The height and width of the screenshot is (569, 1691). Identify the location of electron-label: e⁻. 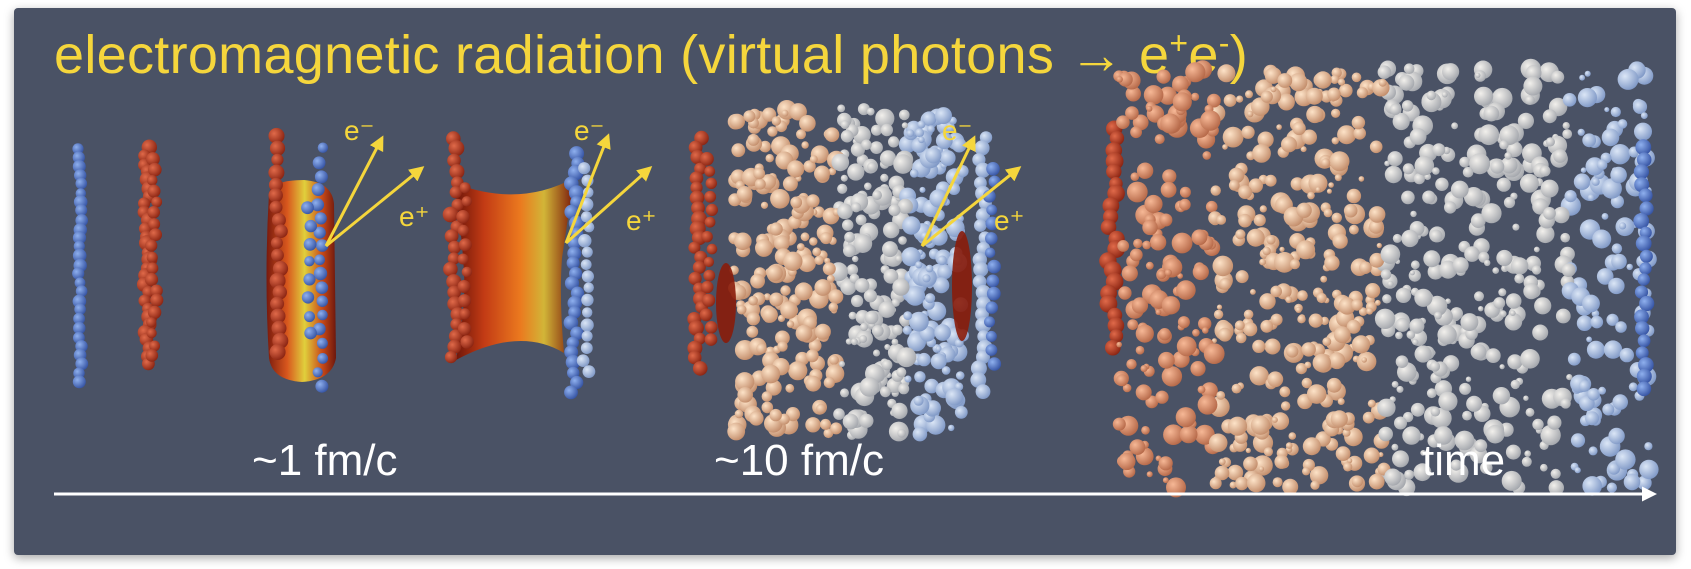
(359, 130).